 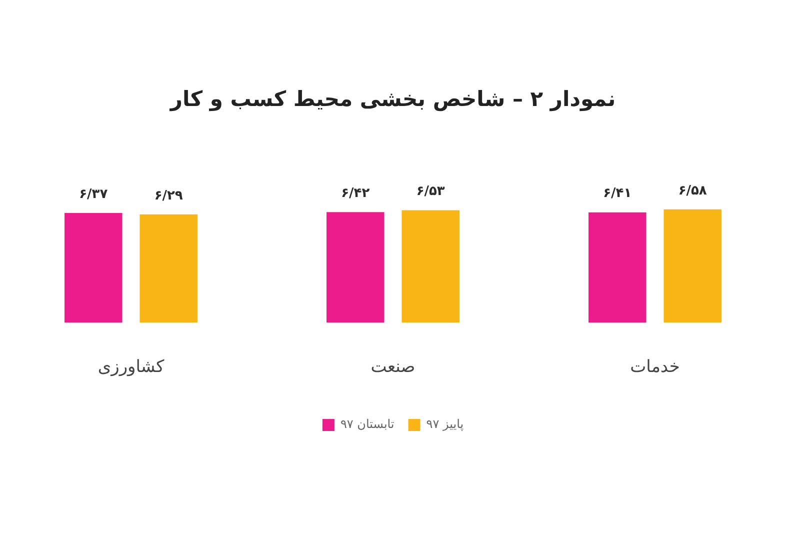 What do you see at coordinates (355, 194) in the screenshot?
I see `data-label: ۶/۴۲` at bounding box center [355, 194].